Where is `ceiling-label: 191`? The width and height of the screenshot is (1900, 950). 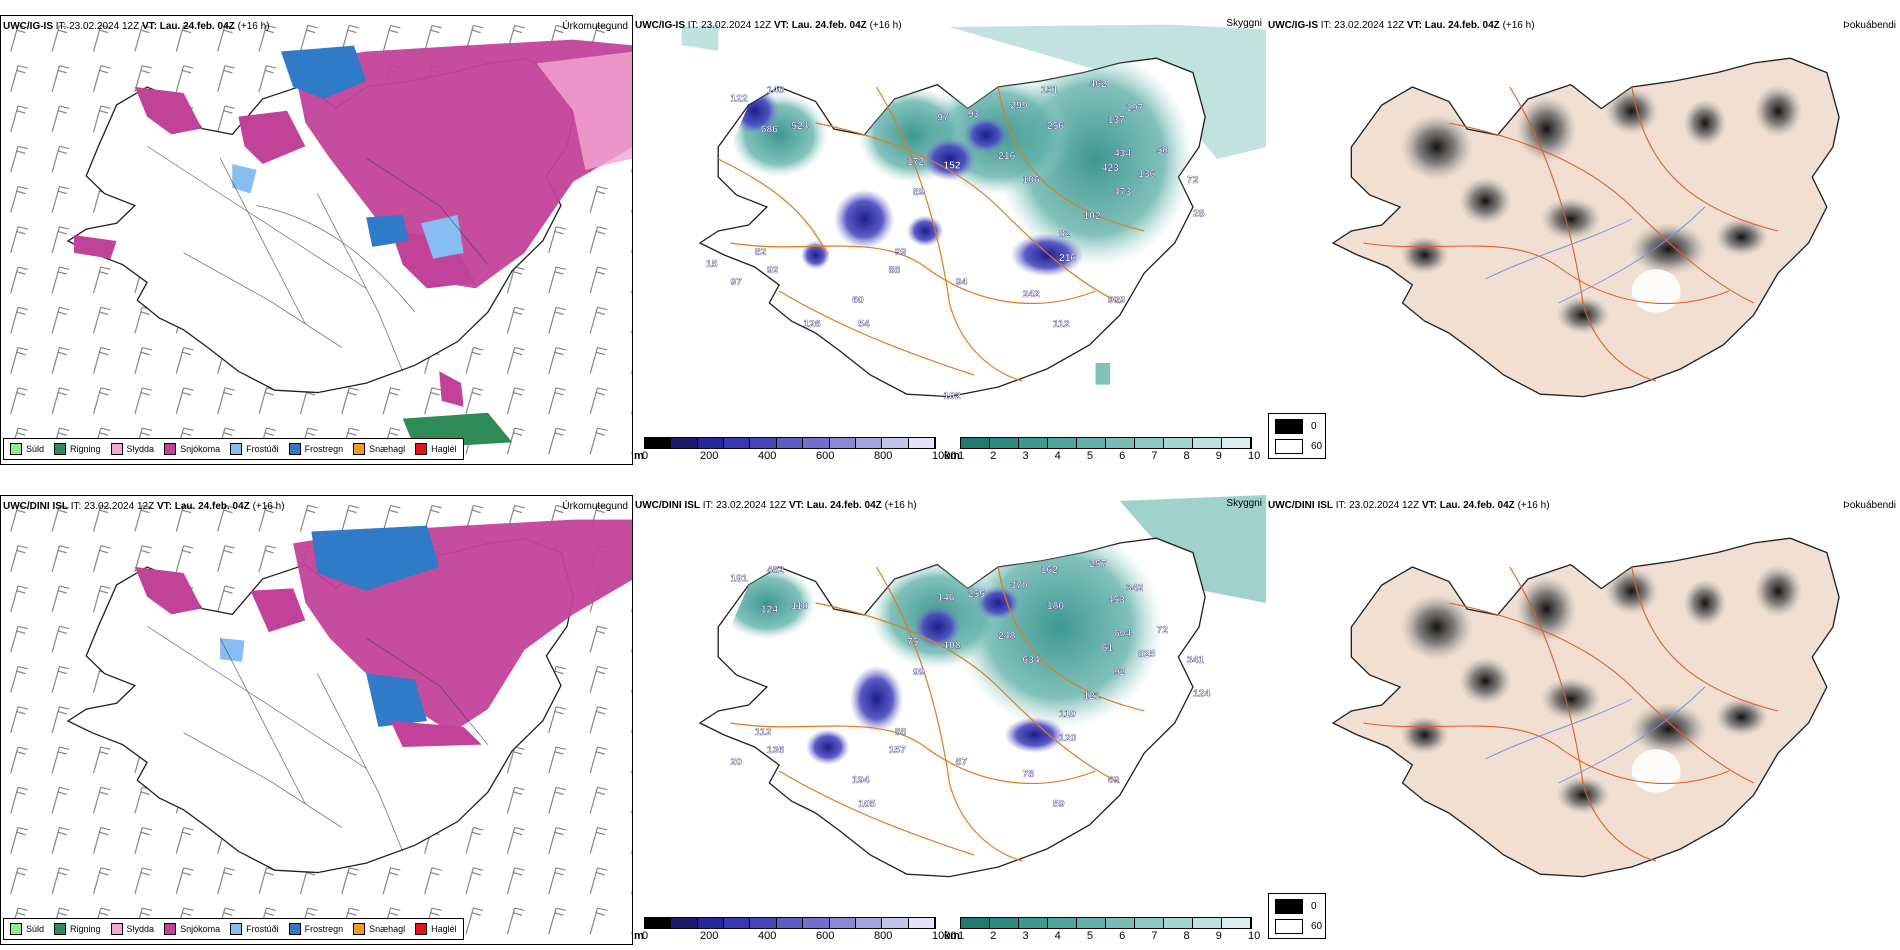 ceiling-label: 191 is located at coordinates (739, 578).